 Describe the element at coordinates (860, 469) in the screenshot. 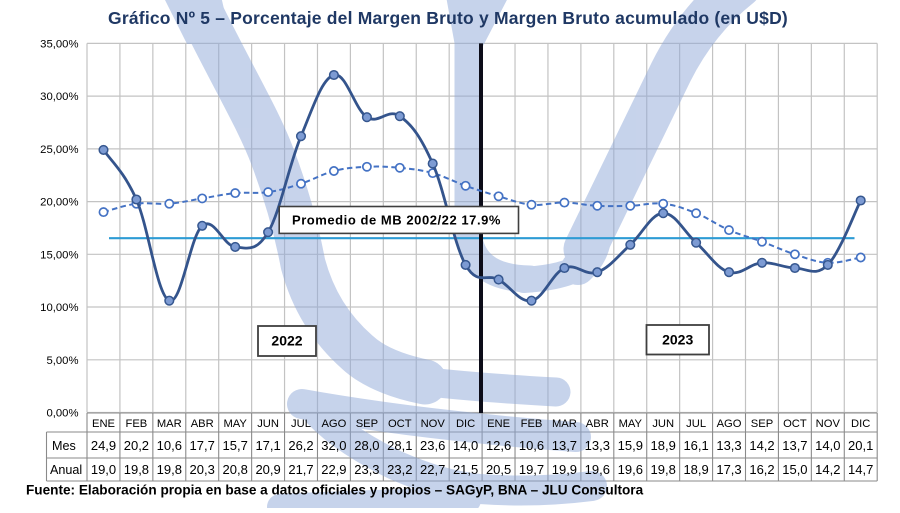

I see `svg-text: 14,7` at that location.